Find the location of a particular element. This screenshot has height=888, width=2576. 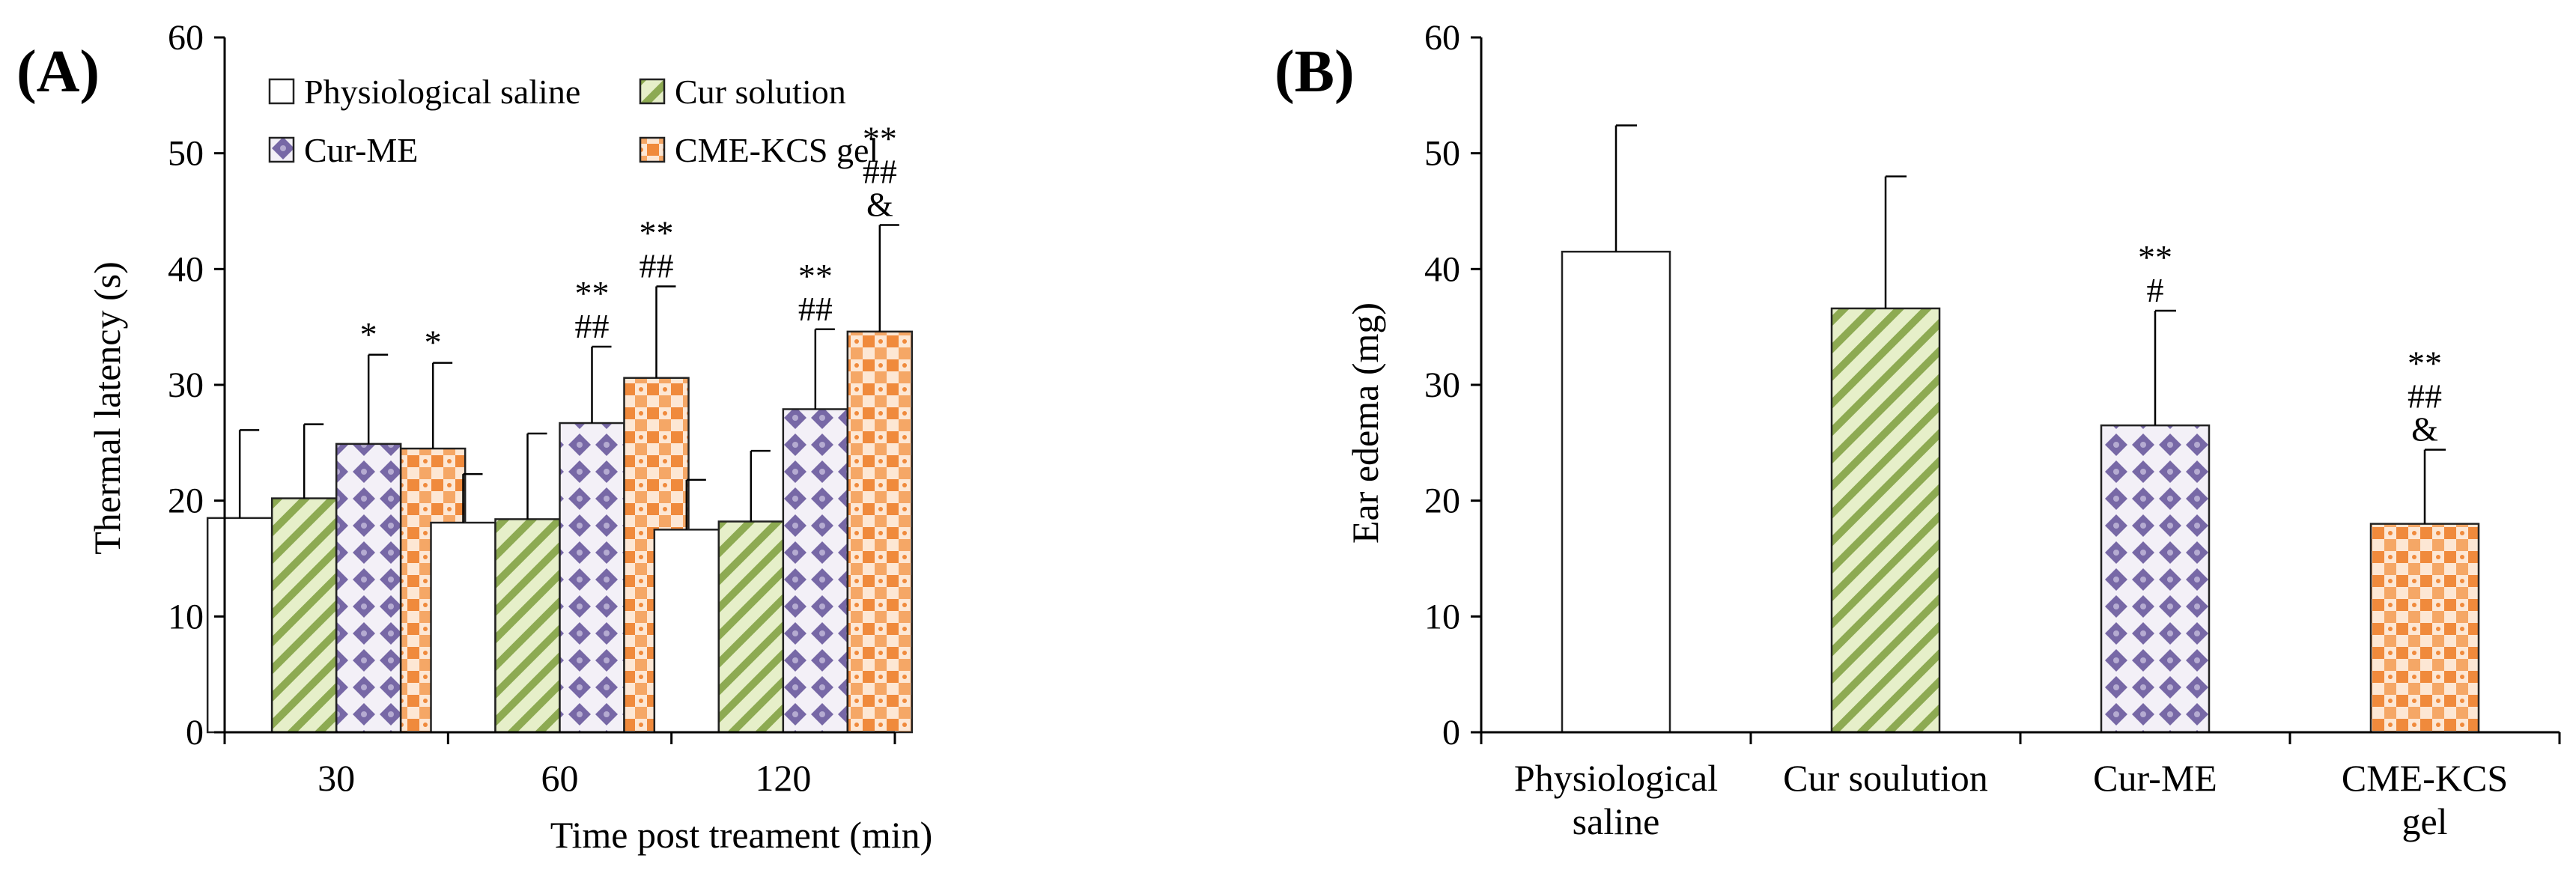

panel-b-x-tick-label: Cur soulution is located at coordinates (1885, 778).